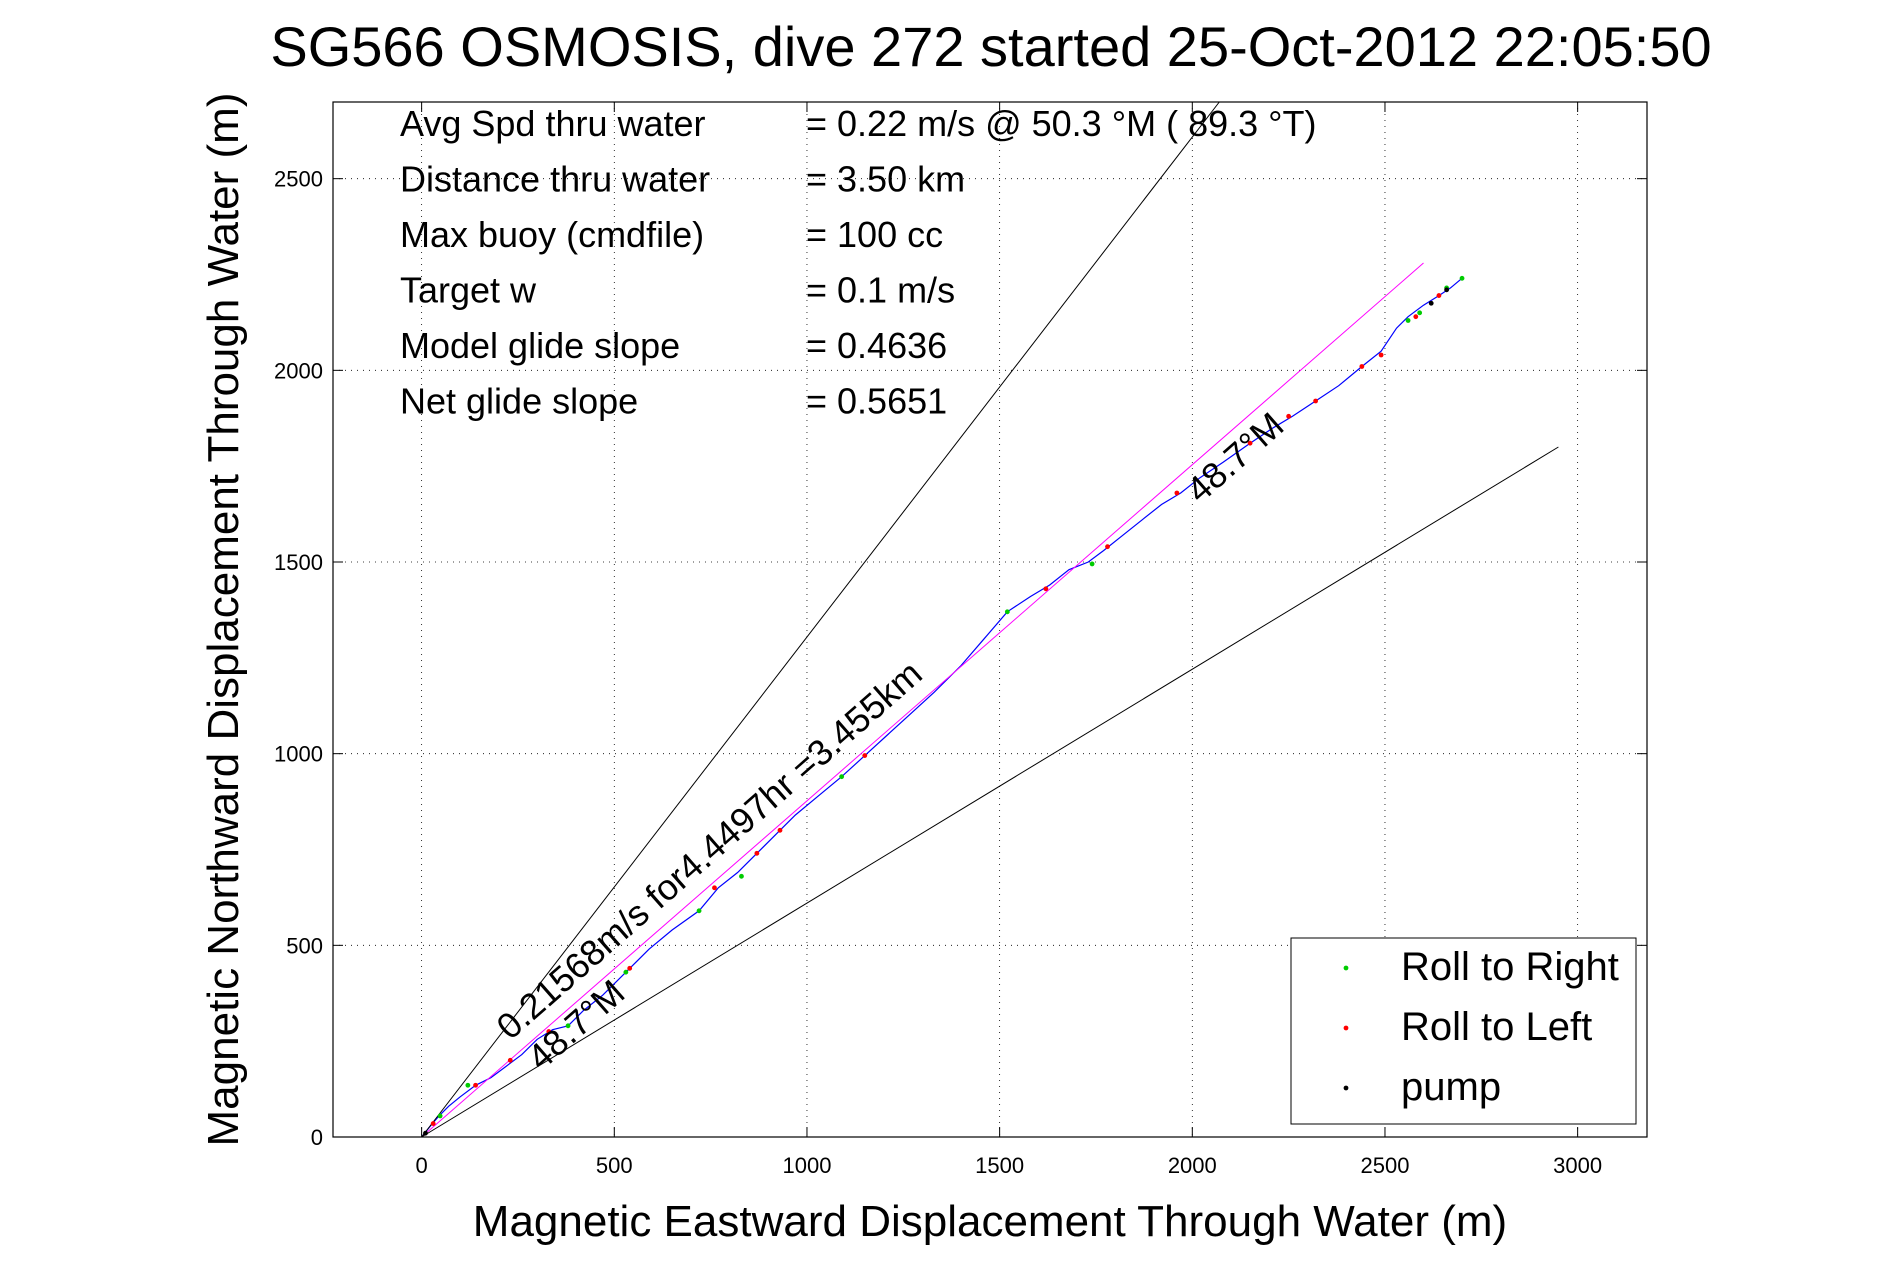 The width and height of the screenshot is (1891, 1262). I want to click on x-tick-label: 0, so click(422, 1165).